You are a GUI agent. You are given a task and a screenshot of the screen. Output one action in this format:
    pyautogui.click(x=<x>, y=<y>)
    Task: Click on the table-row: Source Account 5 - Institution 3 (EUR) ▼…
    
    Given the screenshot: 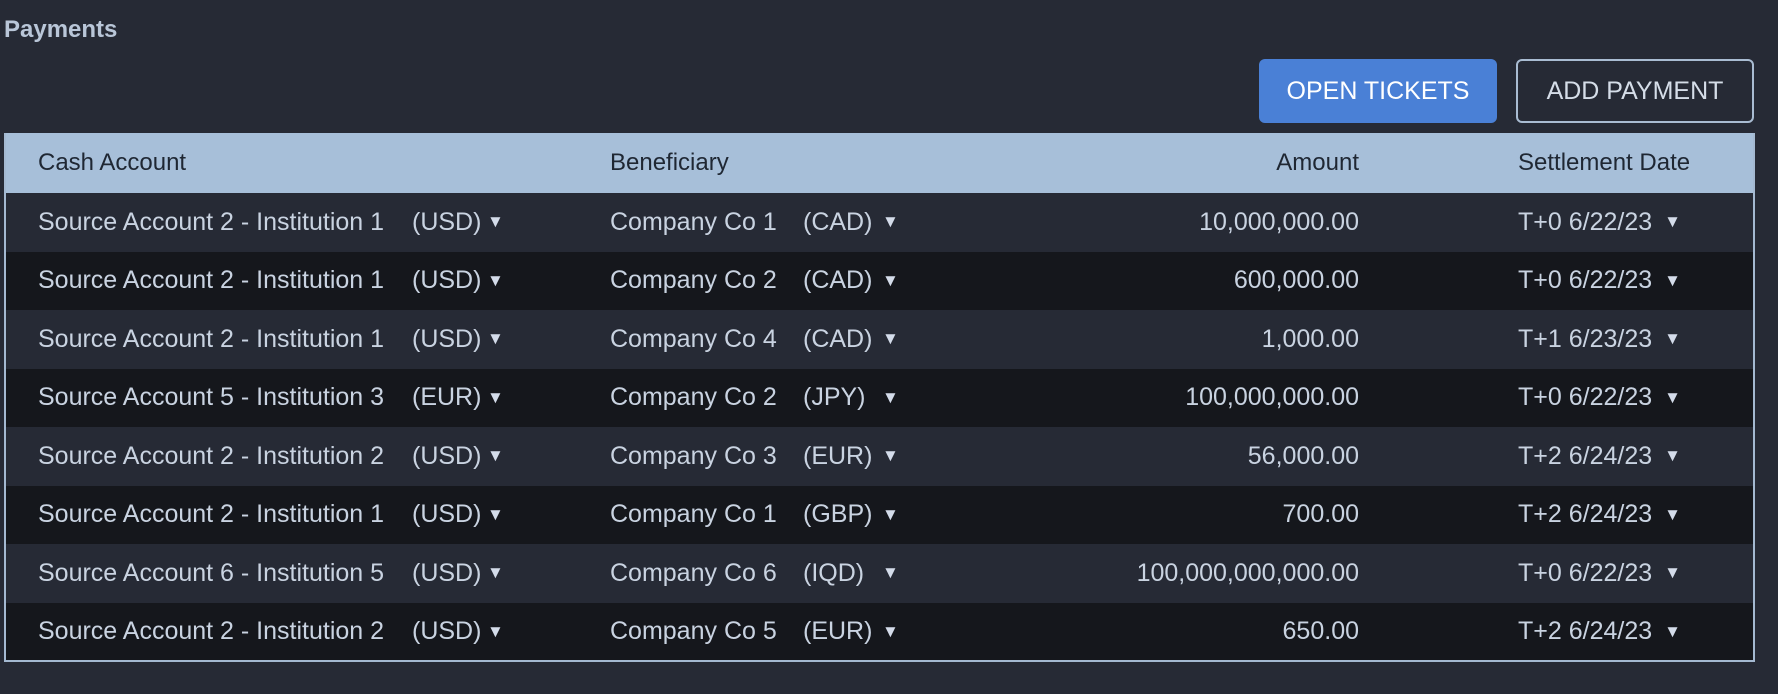 What is the action you would take?
    pyautogui.click(x=879, y=398)
    